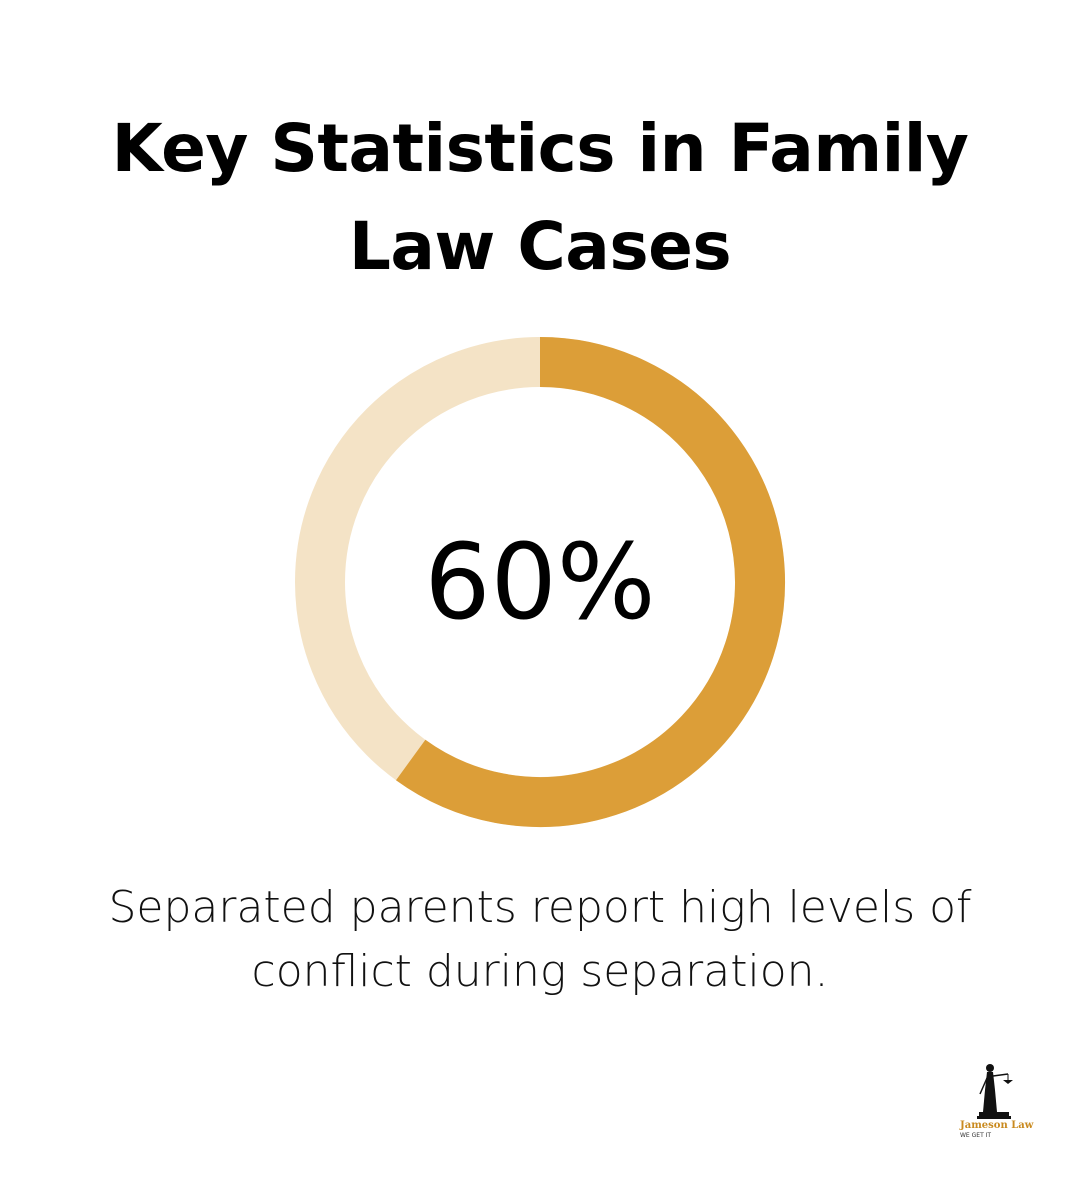 This screenshot has height=1184, width=1080. What do you see at coordinates (539, 582) in the screenshot?
I see `donut-center-value: 60%` at bounding box center [539, 582].